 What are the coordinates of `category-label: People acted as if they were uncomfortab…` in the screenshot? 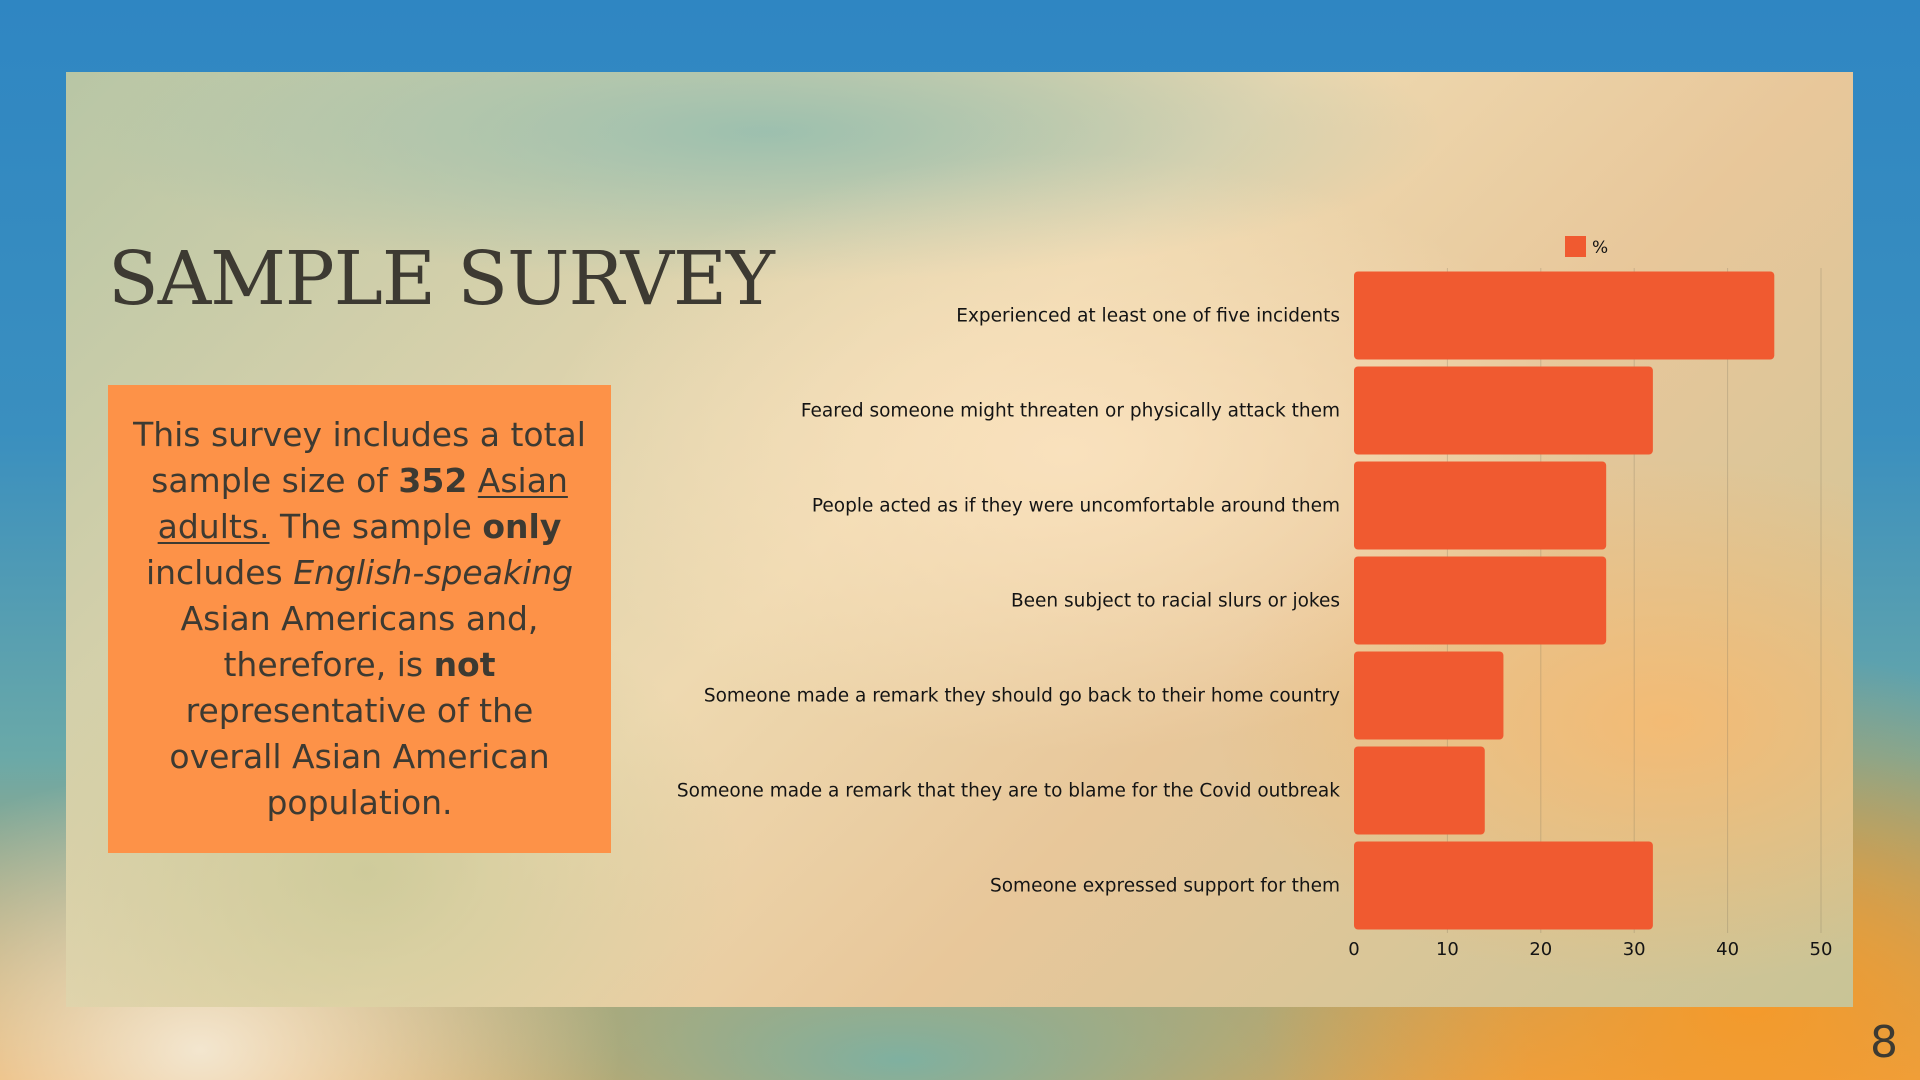 It's located at (1076, 506).